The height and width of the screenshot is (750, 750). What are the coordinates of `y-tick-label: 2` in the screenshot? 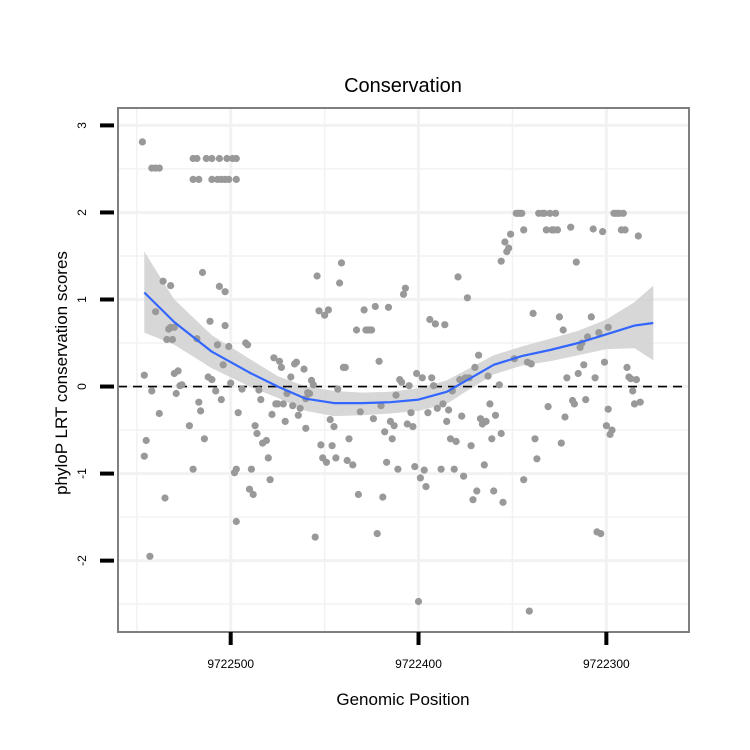 It's located at (82, 212).